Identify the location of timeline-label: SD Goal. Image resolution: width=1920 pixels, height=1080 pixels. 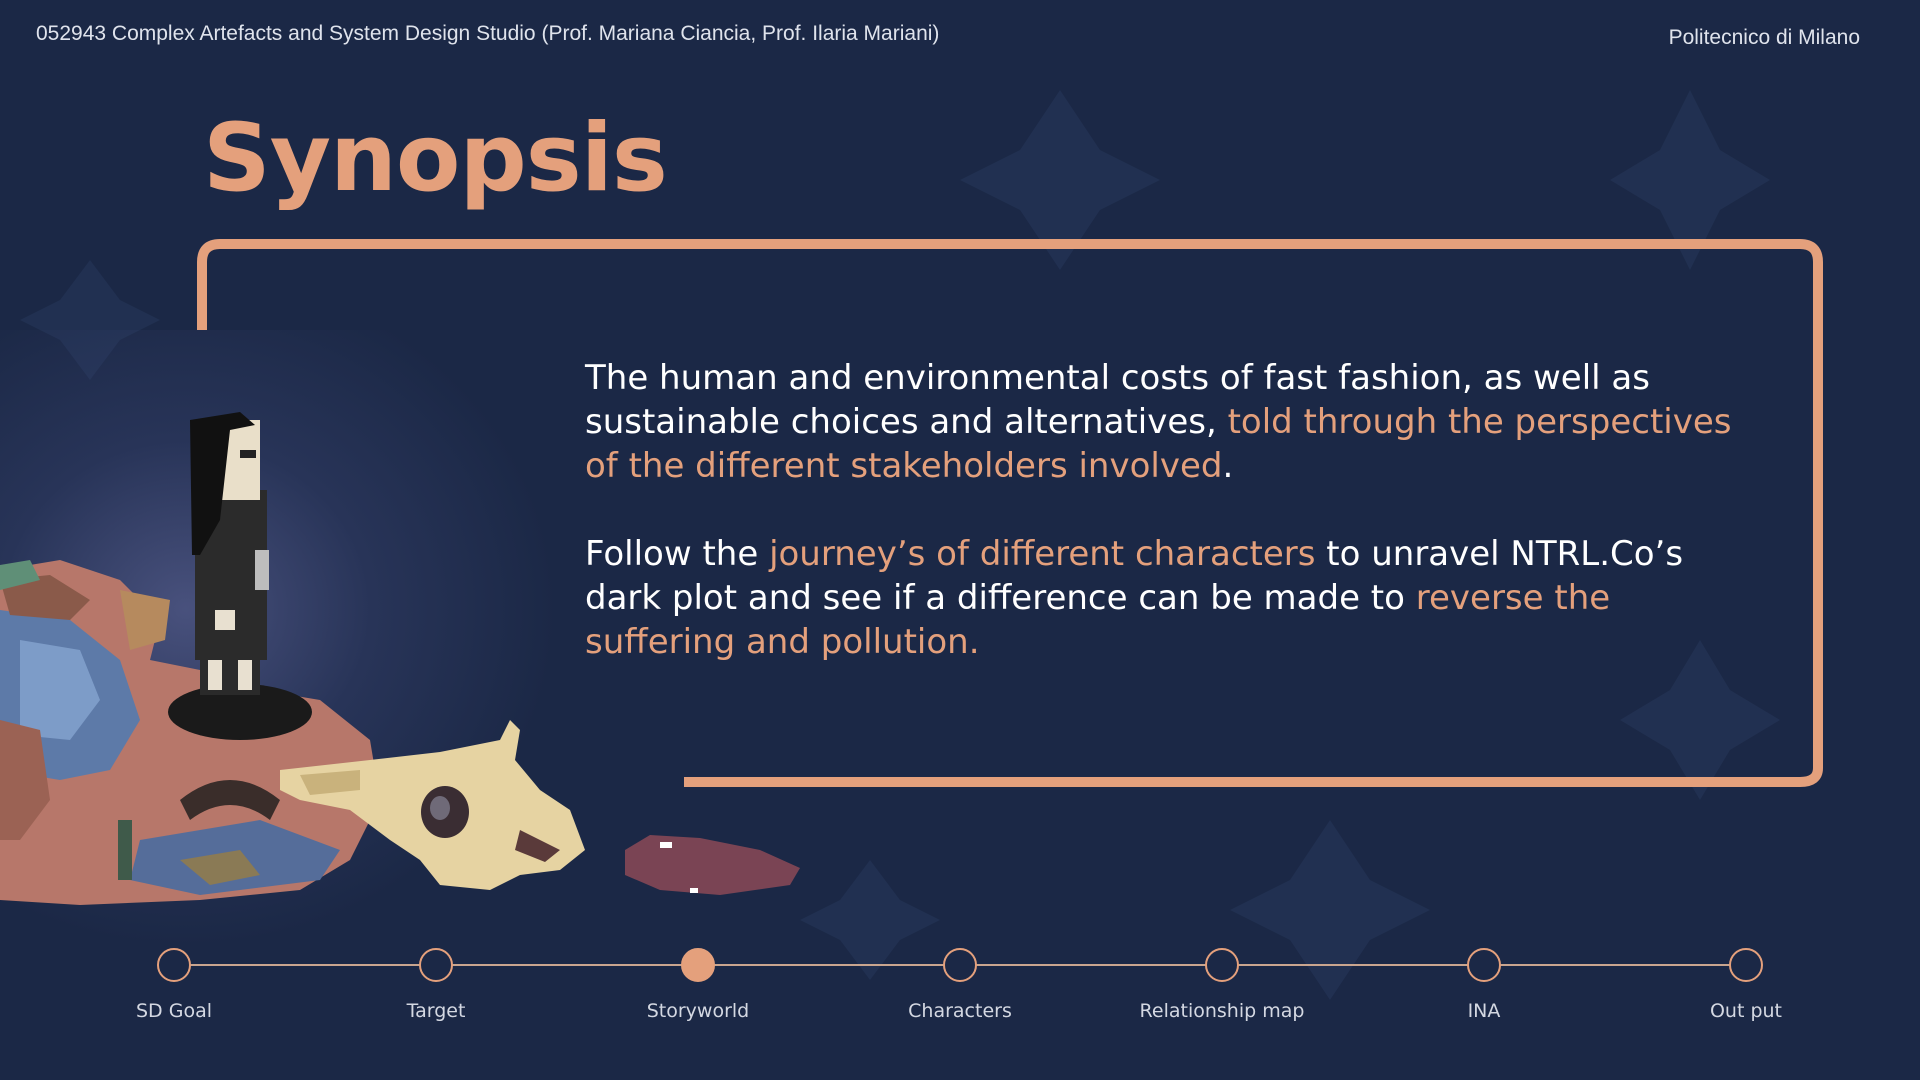
(174, 1011).